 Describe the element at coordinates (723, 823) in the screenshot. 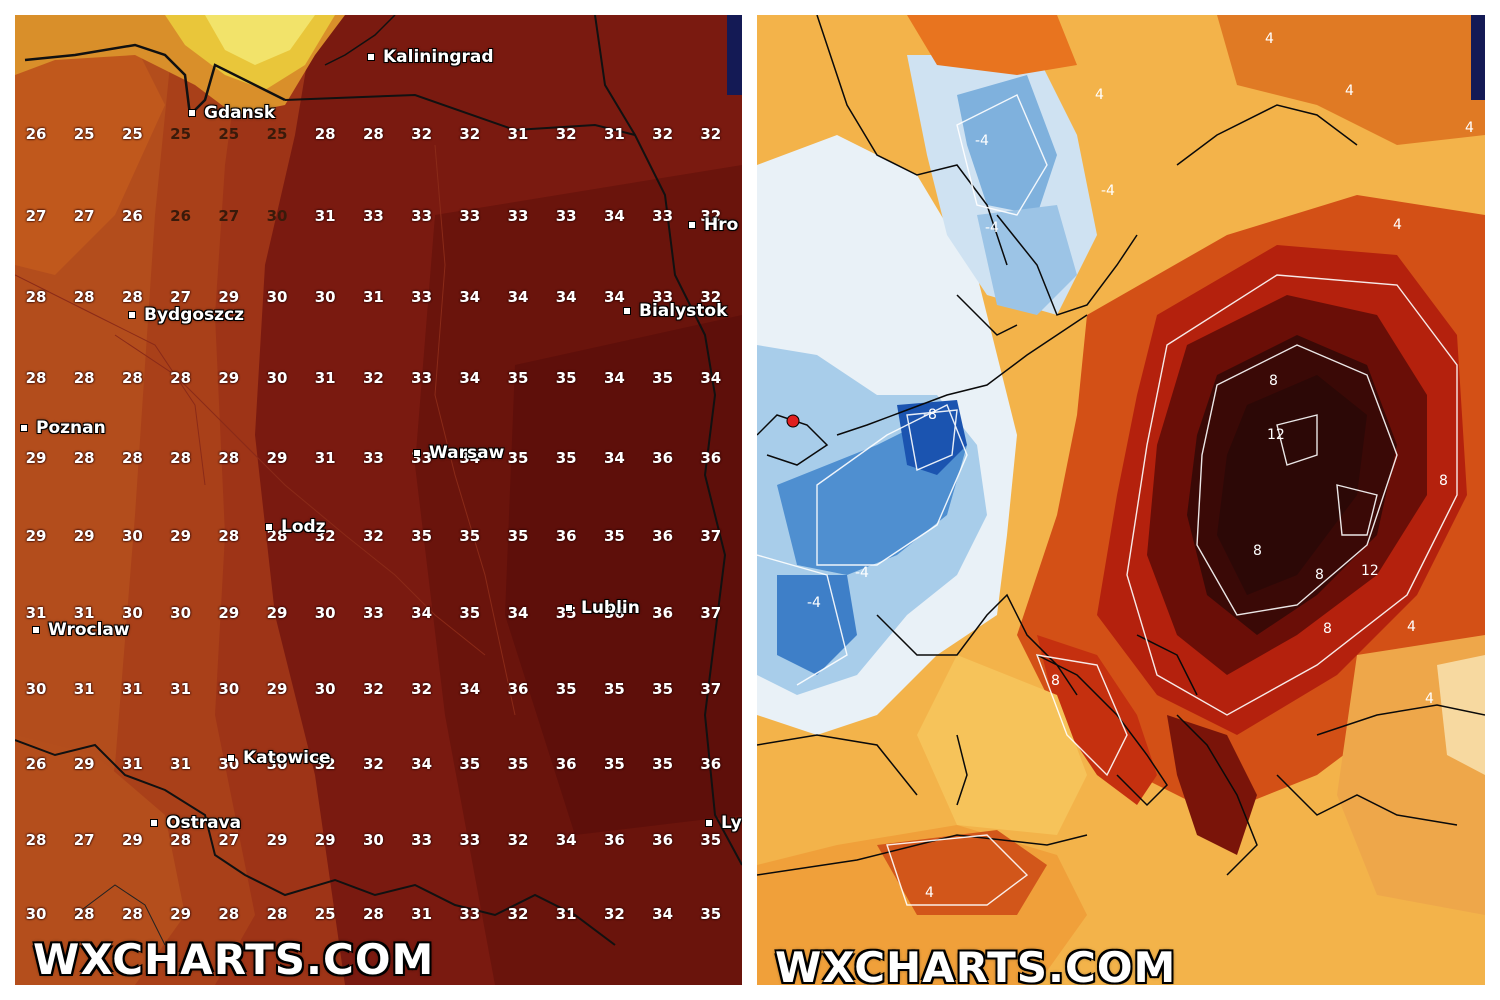

I see `city-label-ly: Ly` at that location.